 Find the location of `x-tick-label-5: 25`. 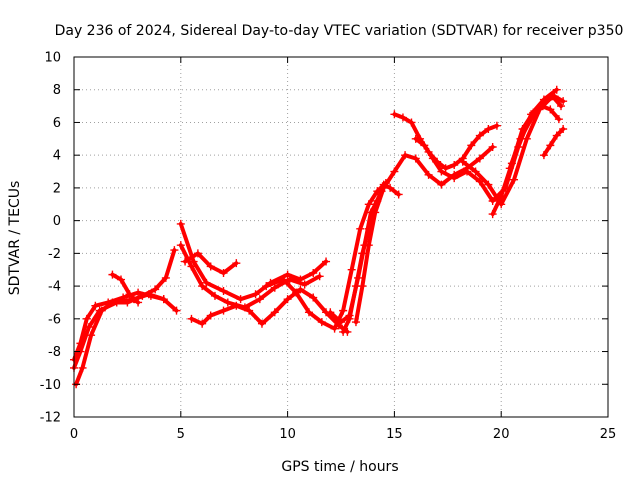

x-tick-label-5: 25 is located at coordinates (608, 434).